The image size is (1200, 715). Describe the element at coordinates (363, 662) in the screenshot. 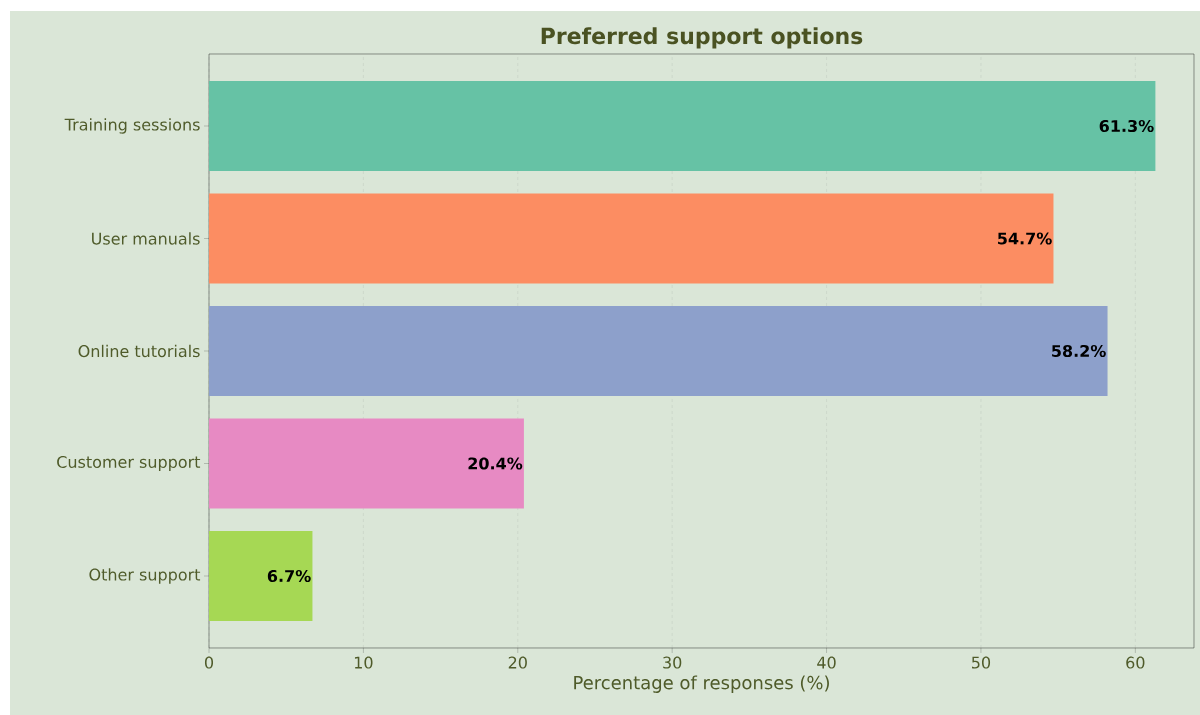

I see `x-tick-label: 10` at that location.